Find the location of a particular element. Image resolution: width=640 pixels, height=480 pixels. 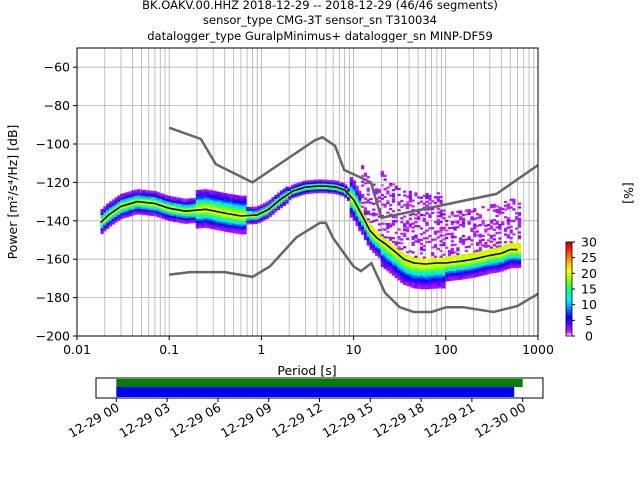

y-tick-label: −60 is located at coordinates (57, 67).